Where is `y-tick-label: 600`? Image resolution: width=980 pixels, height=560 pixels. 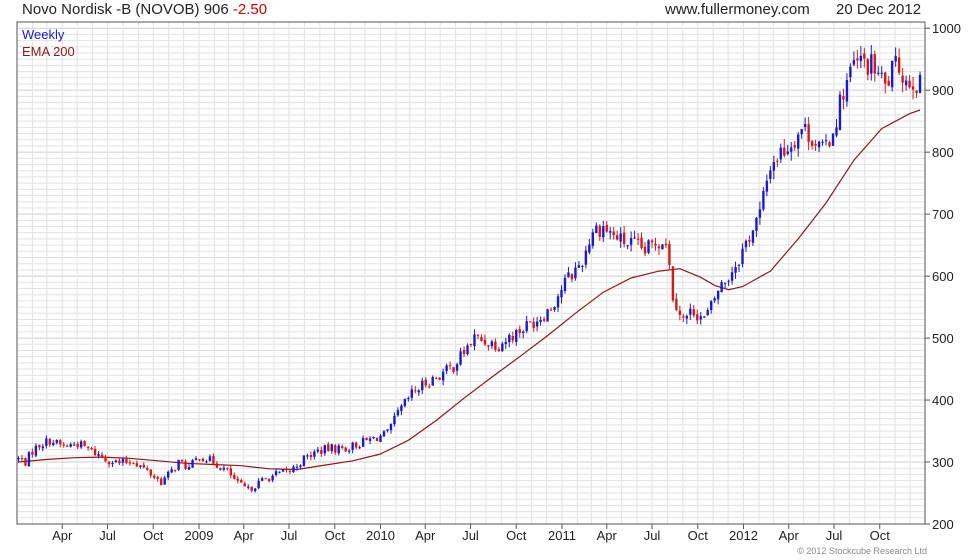 y-tick-label: 600 is located at coordinates (943, 276).